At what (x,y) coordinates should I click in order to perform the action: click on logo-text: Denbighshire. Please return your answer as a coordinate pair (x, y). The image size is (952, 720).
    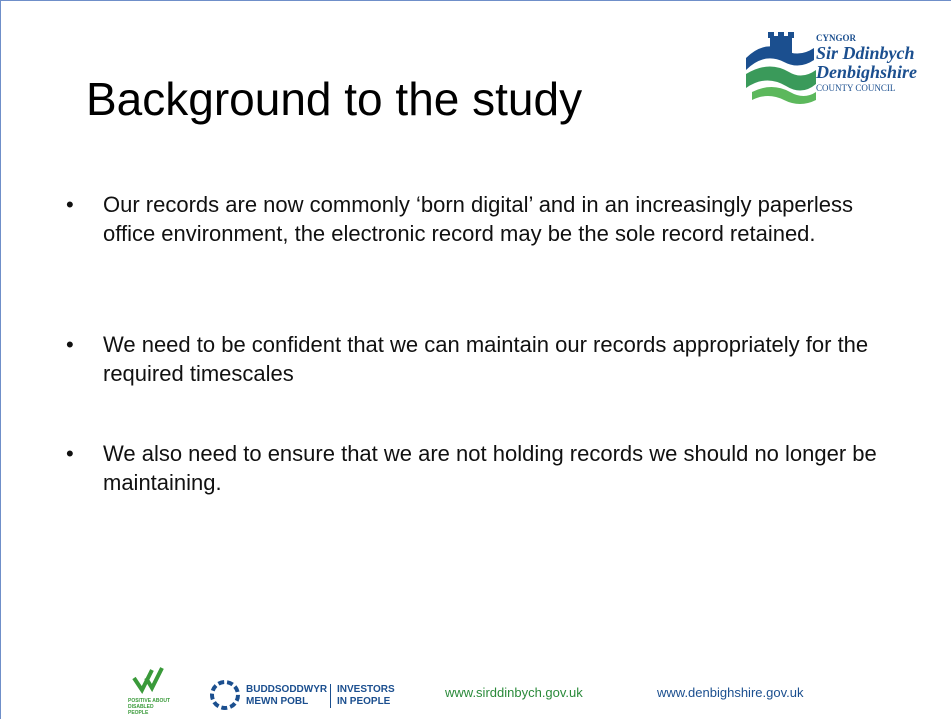
    Looking at the image, I should click on (867, 72).